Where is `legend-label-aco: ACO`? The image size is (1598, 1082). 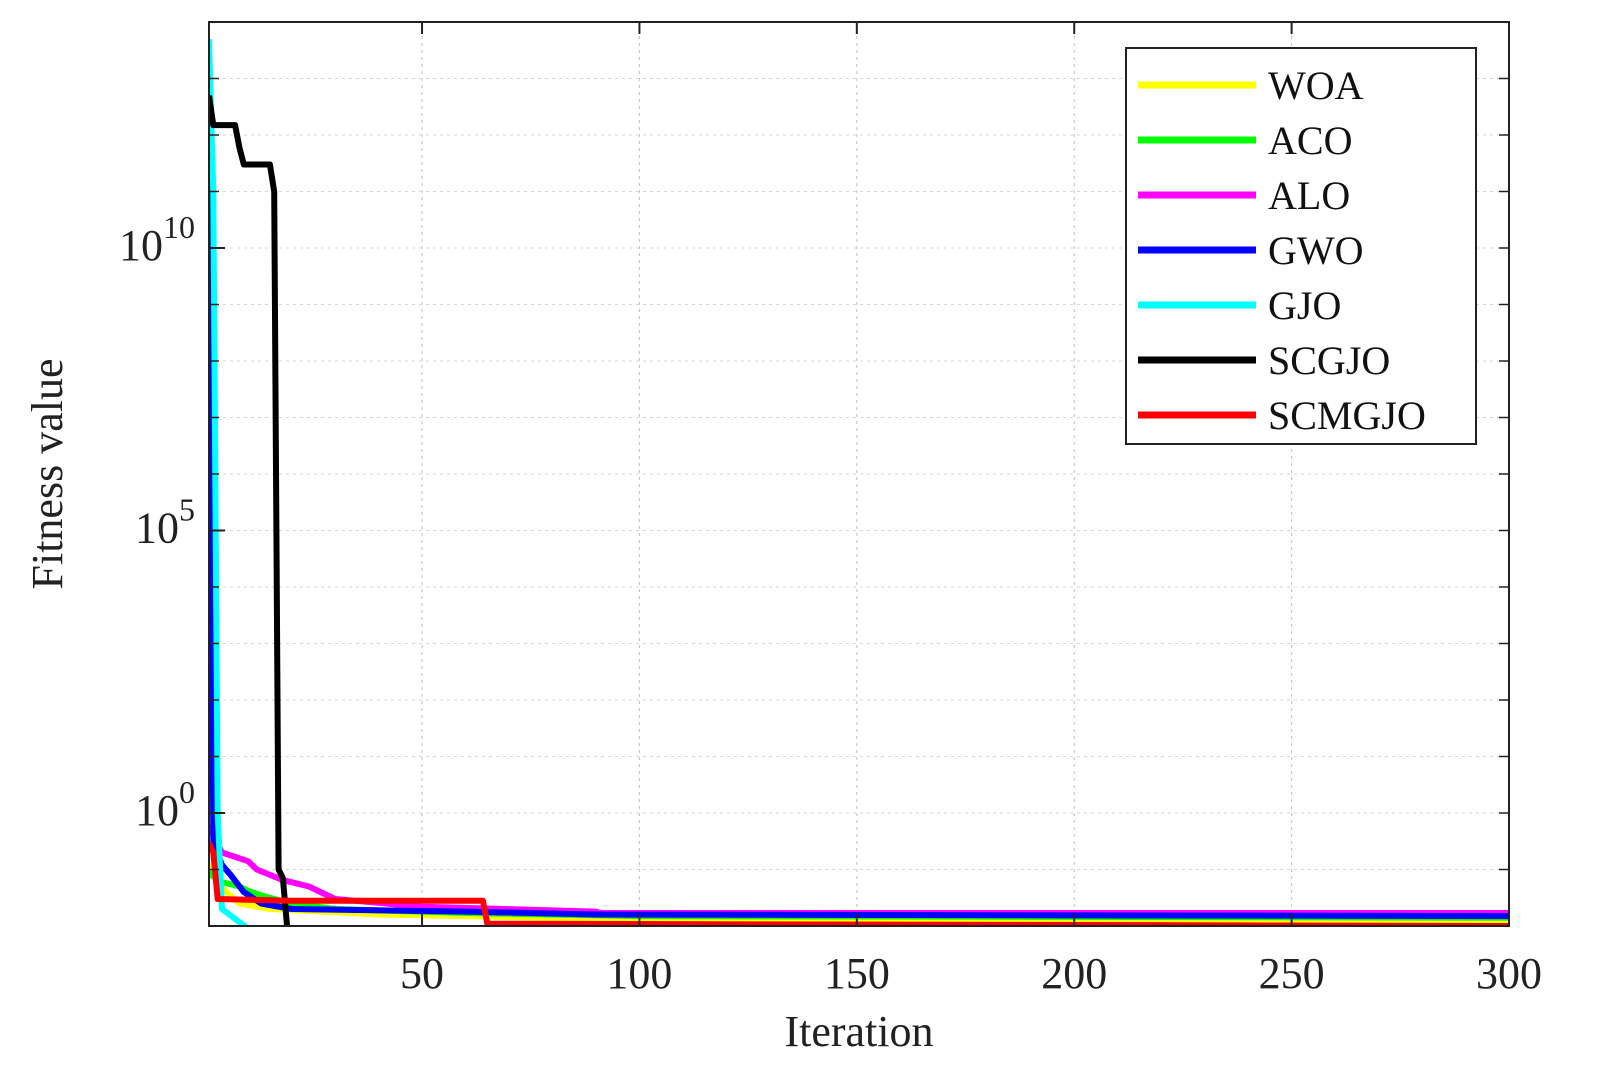
legend-label-aco: ACO is located at coordinates (1310, 140).